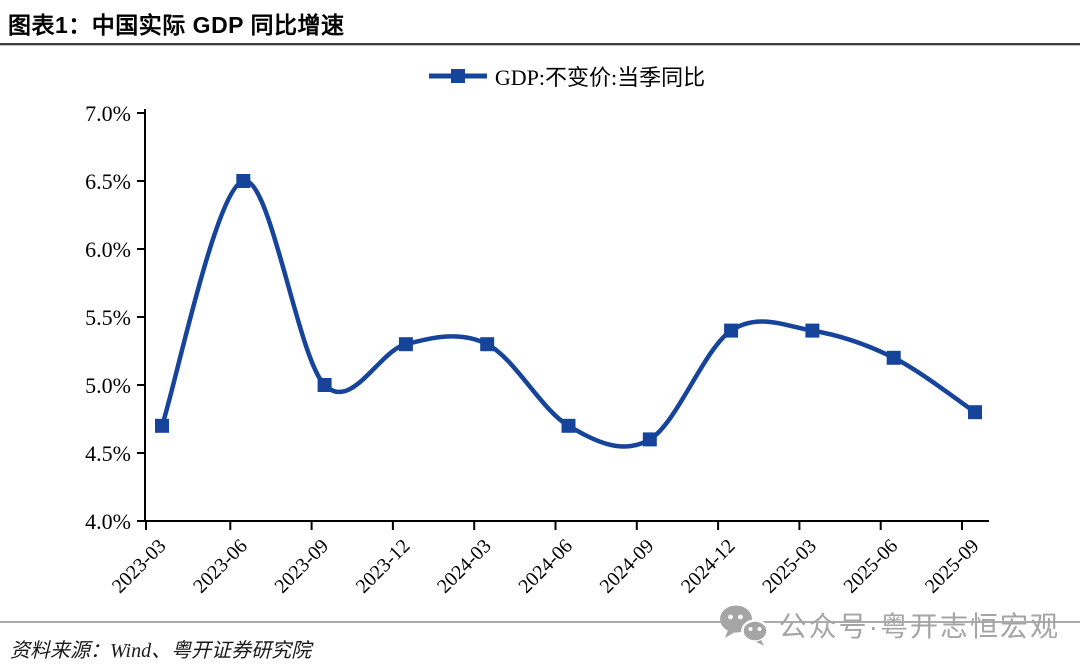 Image resolution: width=1080 pixels, height=669 pixels. I want to click on bottom-divider, so click(540, 622).